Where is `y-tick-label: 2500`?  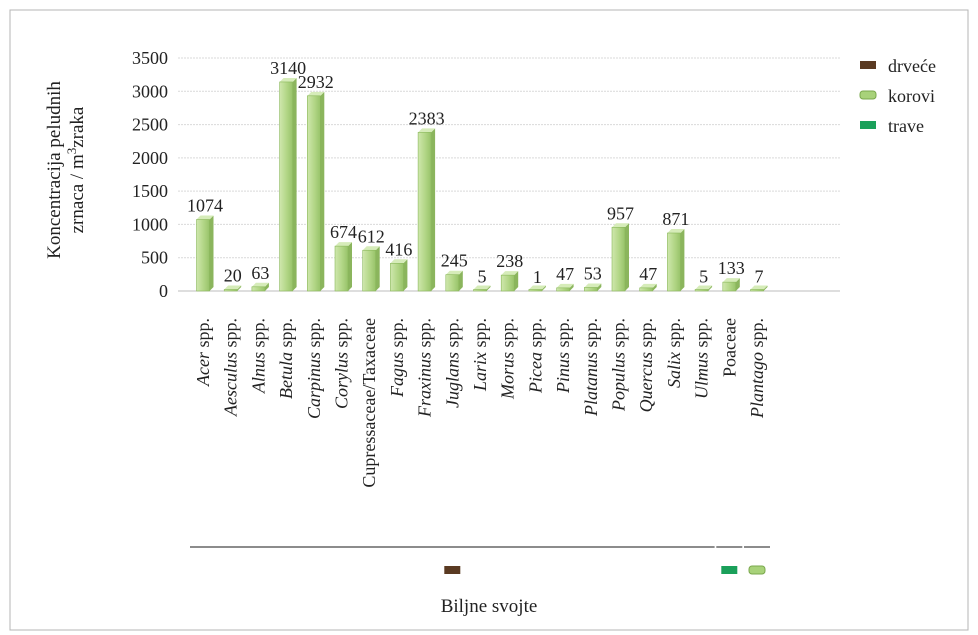
y-tick-label: 2500 is located at coordinates (150, 125).